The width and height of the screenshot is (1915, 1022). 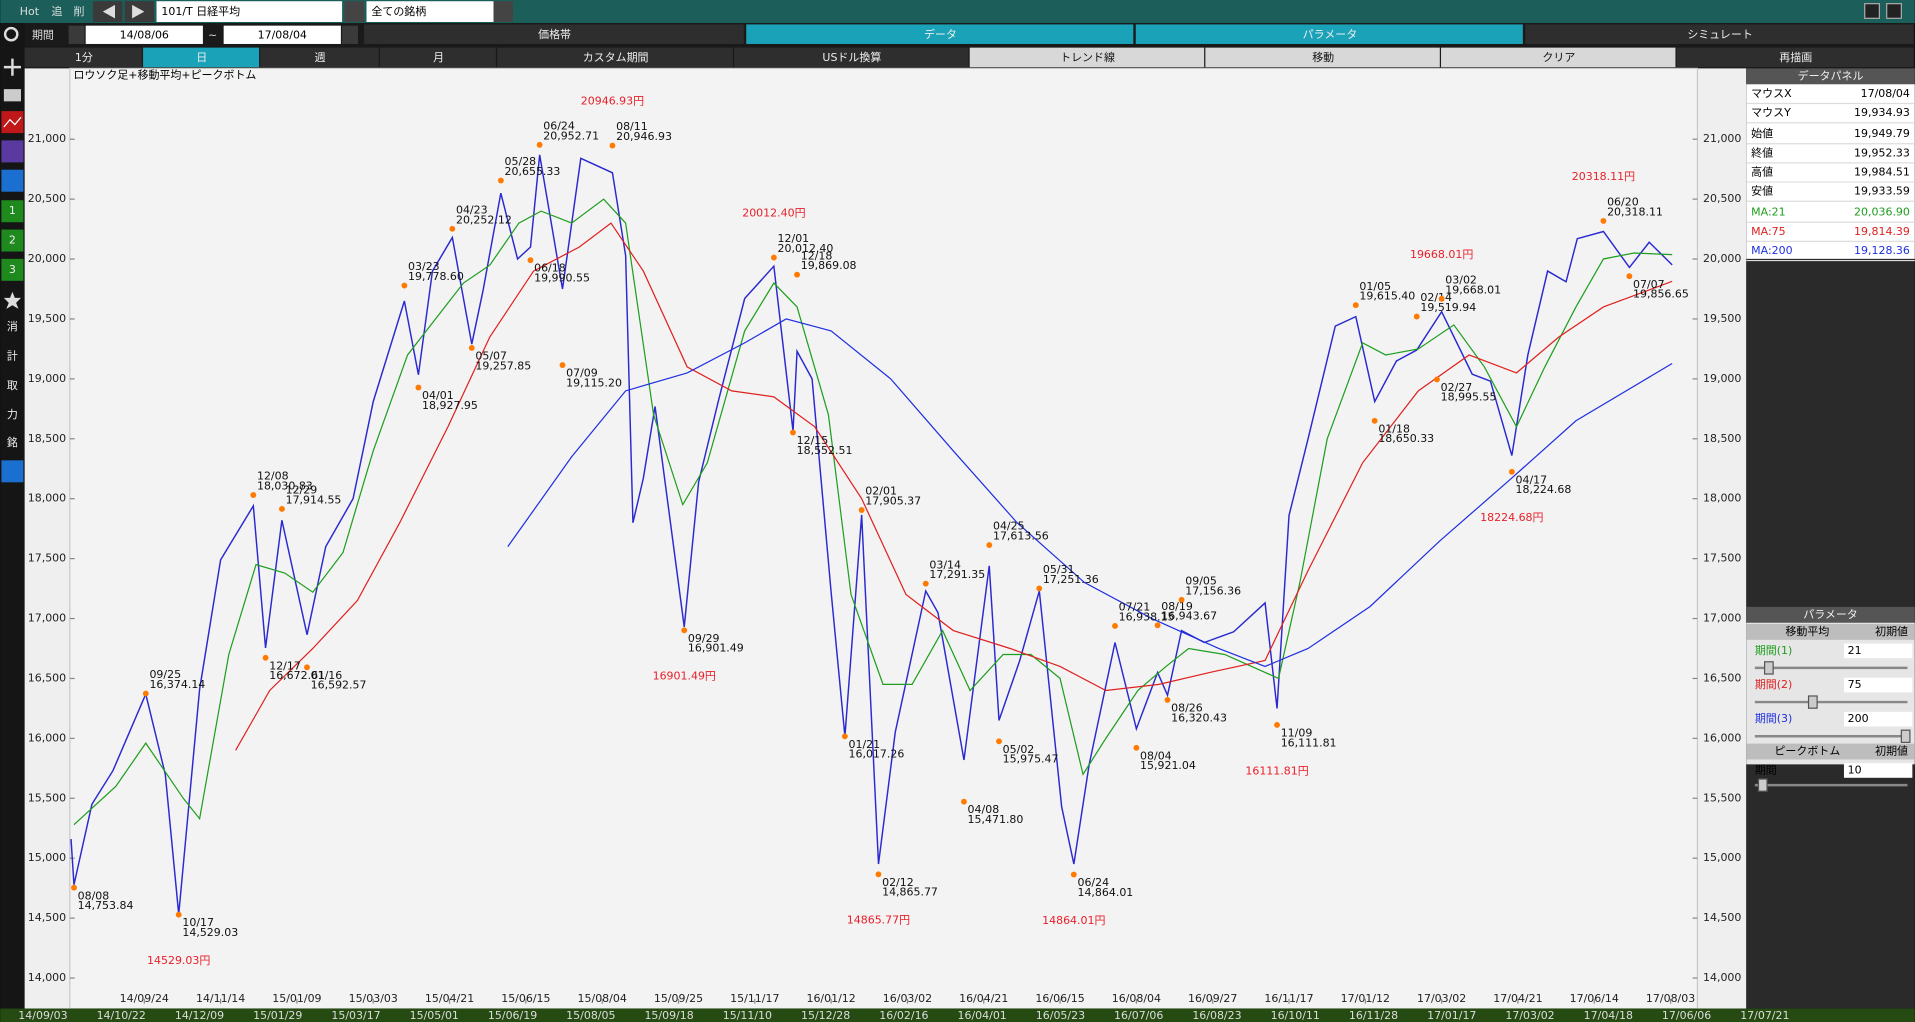 I want to click on peak-annotation: 16111.81円, so click(x=1276, y=770).